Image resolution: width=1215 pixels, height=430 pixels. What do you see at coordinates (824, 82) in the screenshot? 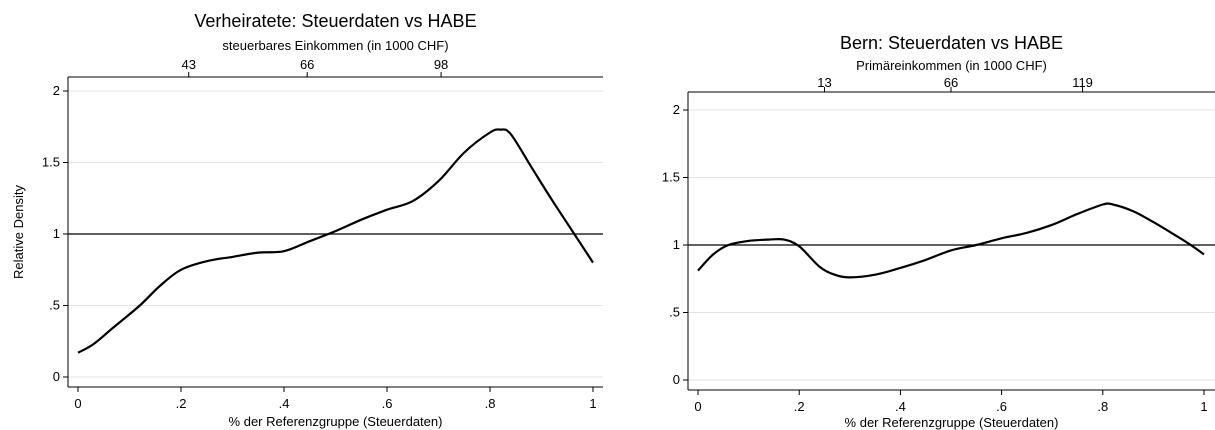
I see `top-tick-label: 13` at bounding box center [824, 82].